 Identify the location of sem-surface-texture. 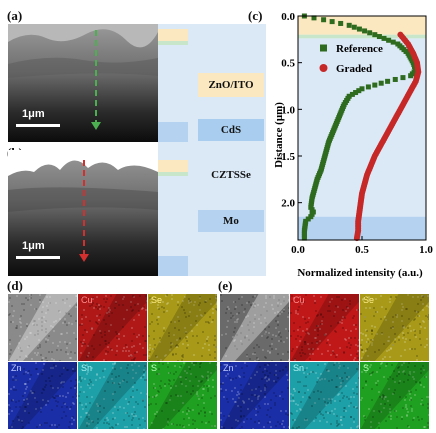
(83, 51).